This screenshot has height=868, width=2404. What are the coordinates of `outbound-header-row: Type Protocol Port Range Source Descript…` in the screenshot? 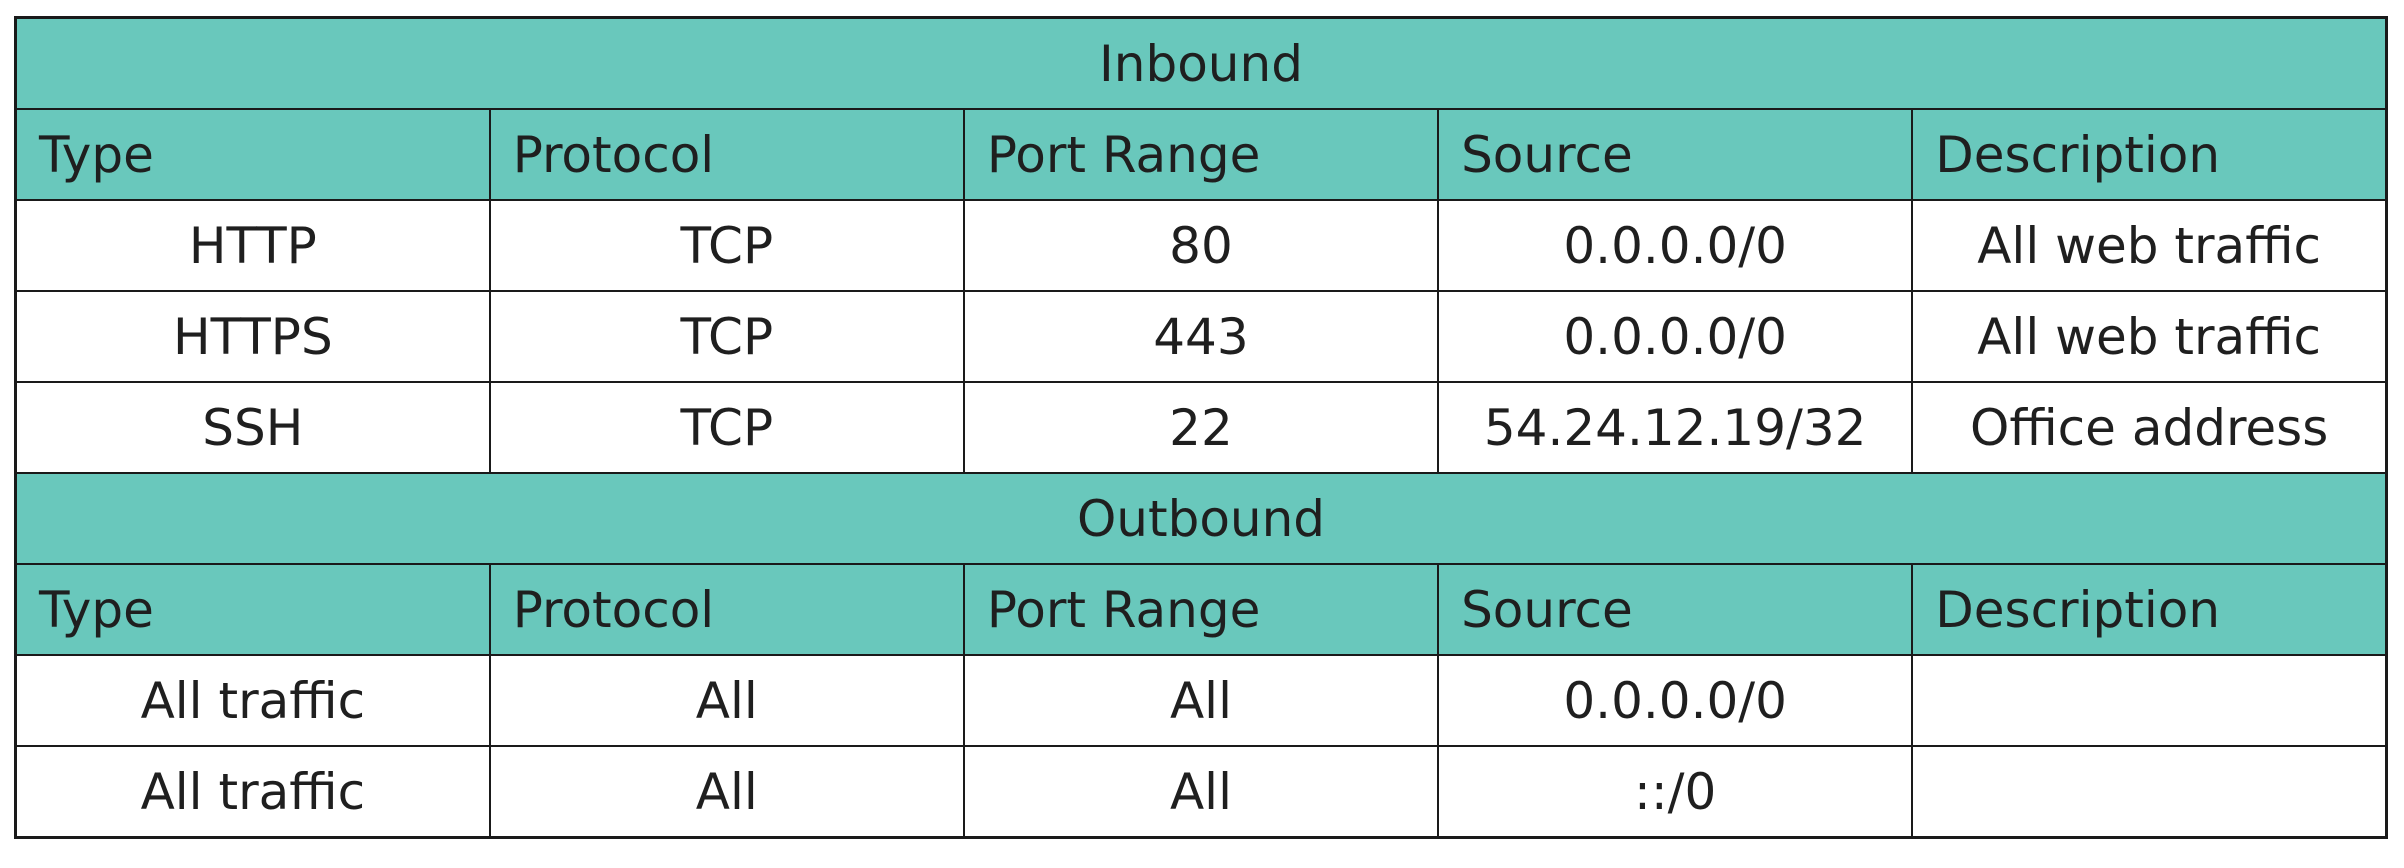 It's located at (1201, 609).